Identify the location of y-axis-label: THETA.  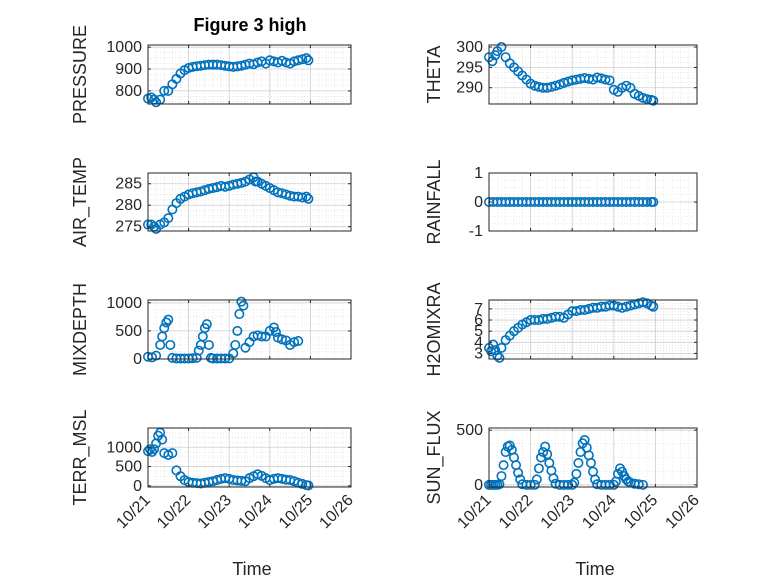
(434, 75).